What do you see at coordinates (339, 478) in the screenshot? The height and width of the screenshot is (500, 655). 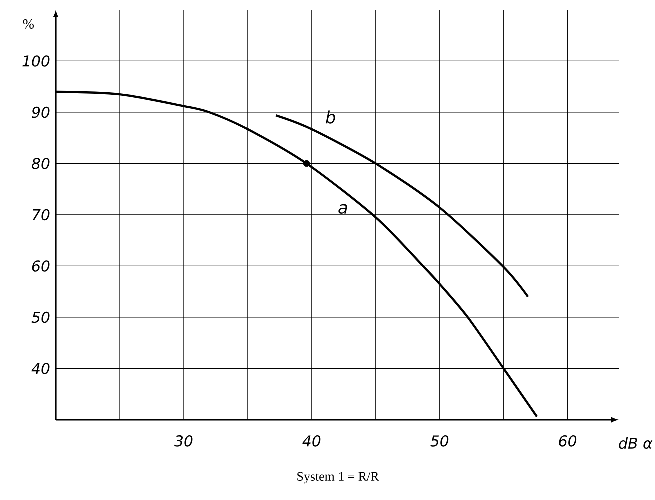 I see `text: System 1 = R/R` at bounding box center [339, 478].